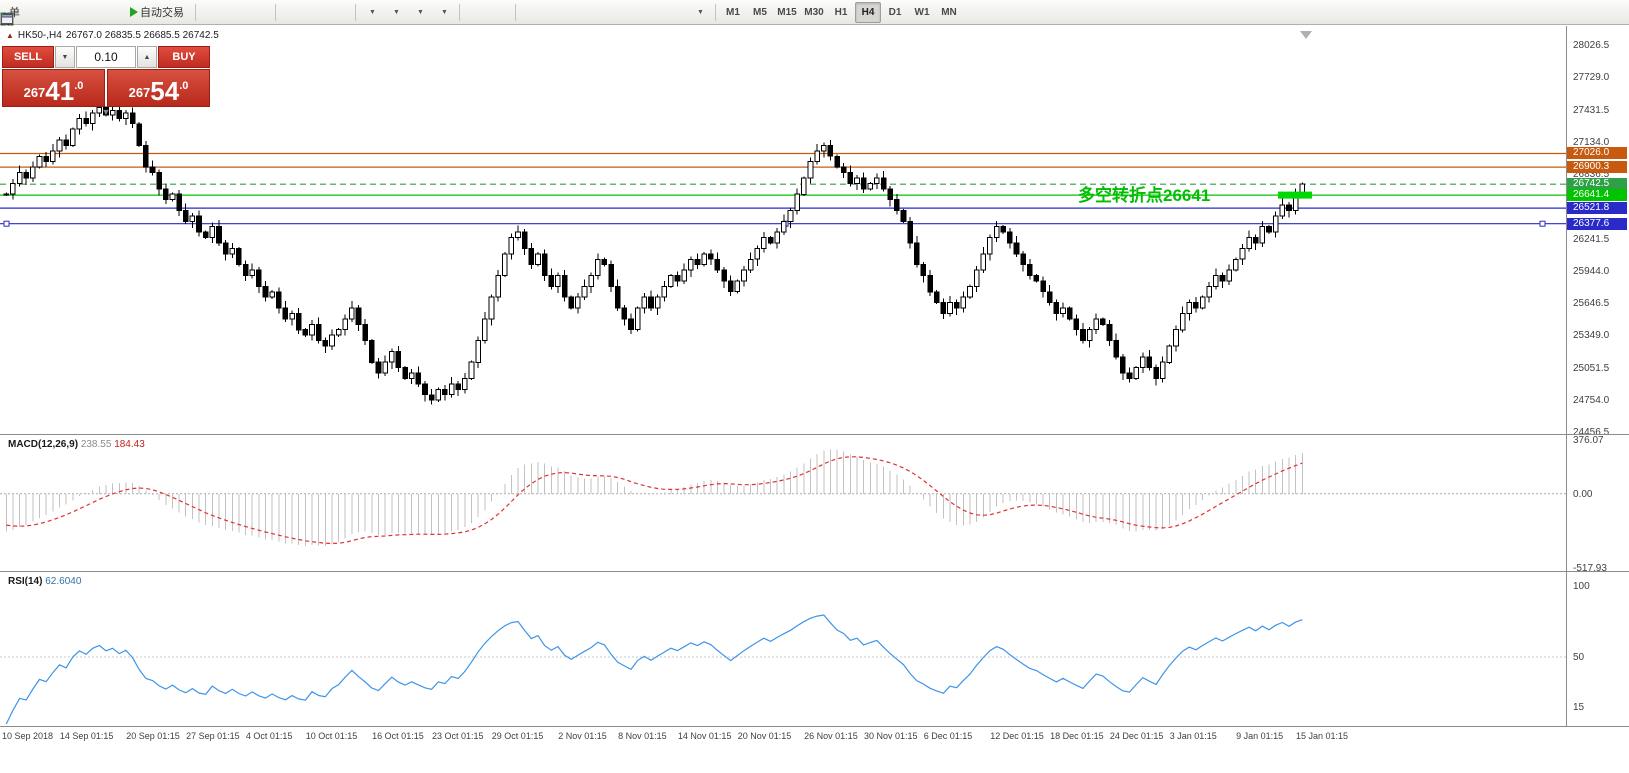  I want to click on terminal-button, so click(61, 13).